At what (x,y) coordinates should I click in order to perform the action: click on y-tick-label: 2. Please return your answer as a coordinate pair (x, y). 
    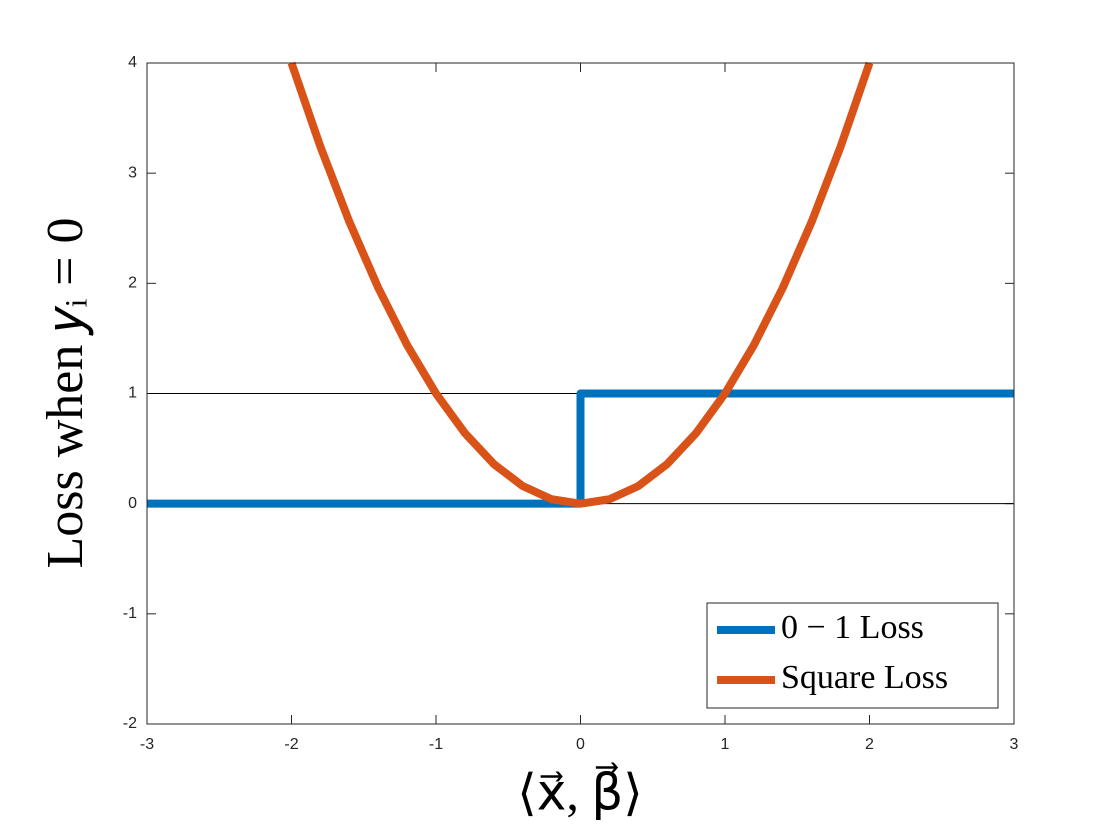
    Looking at the image, I should click on (132, 283).